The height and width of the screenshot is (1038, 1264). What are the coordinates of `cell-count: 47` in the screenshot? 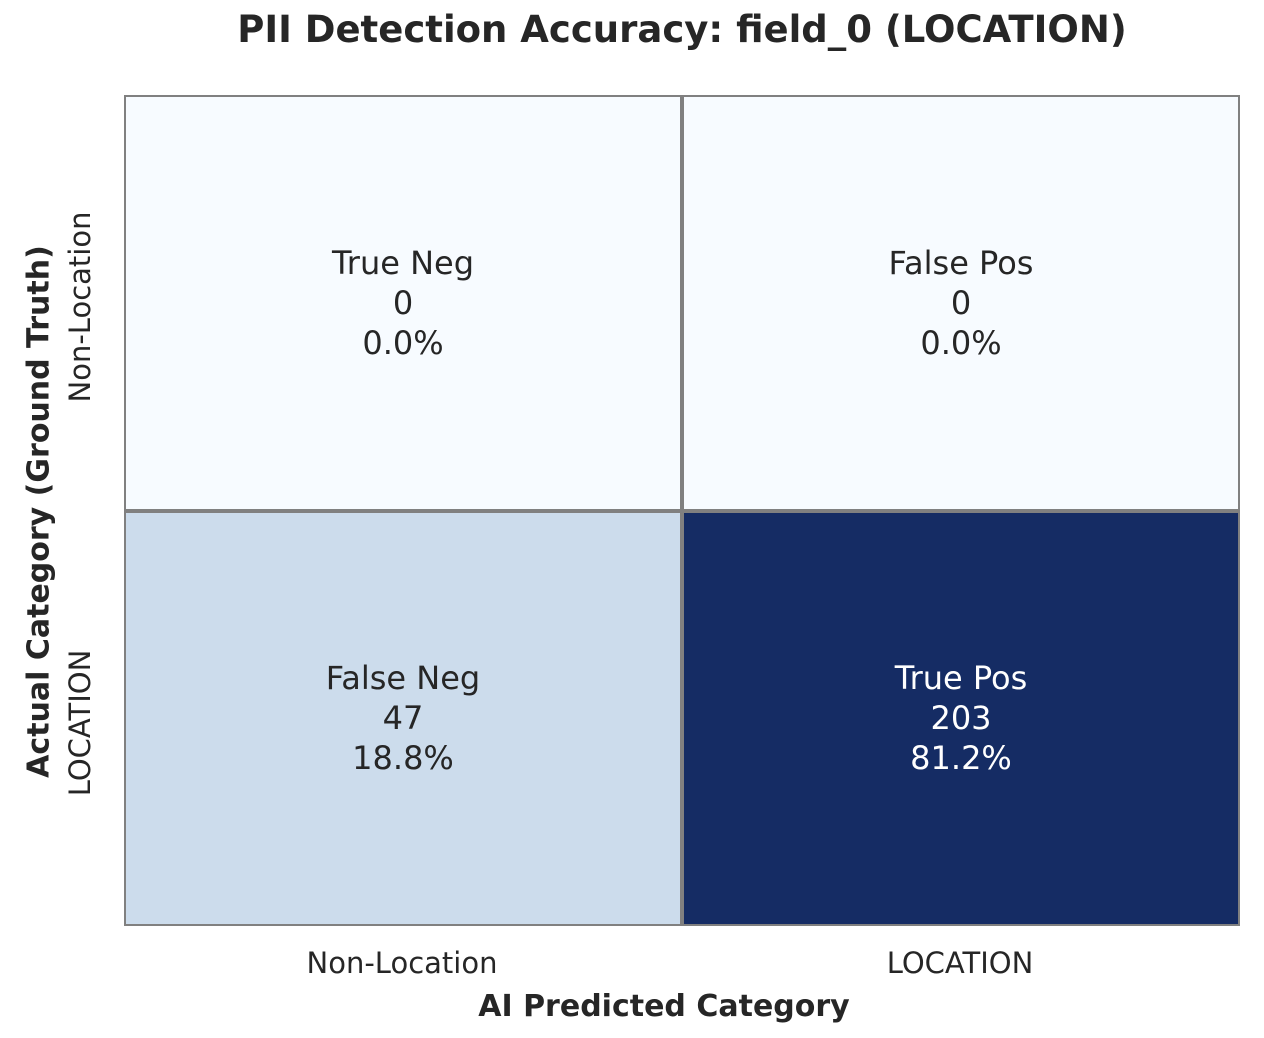 It's located at (403, 718).